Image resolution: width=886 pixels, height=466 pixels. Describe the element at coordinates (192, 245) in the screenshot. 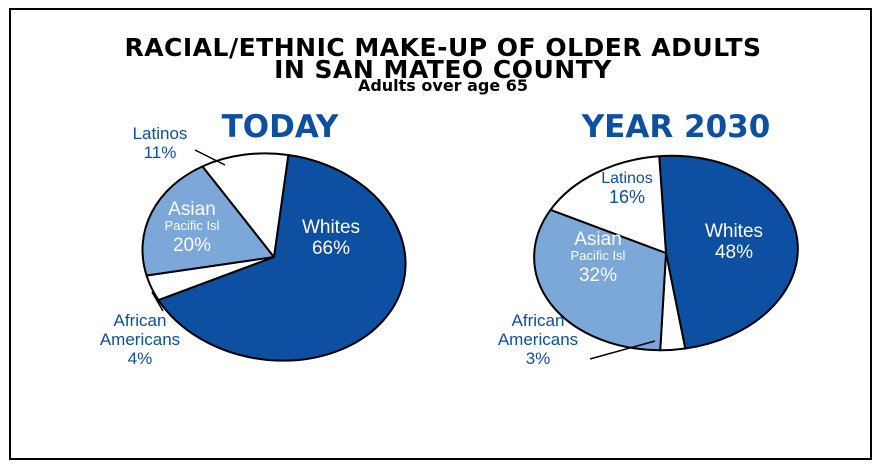

I see `slice-label: 20%` at that location.